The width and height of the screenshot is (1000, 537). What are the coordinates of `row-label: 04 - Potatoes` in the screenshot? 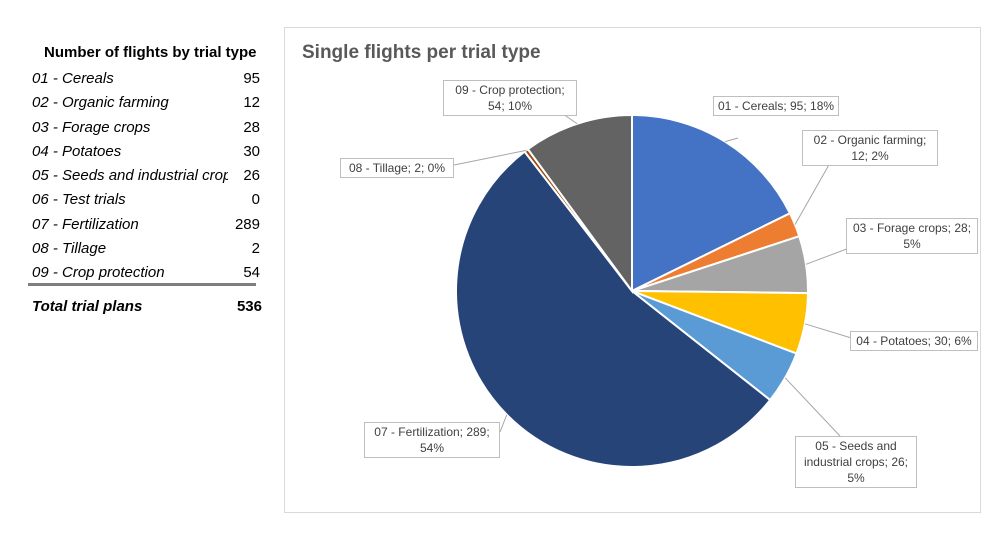 It's located at (77, 151).